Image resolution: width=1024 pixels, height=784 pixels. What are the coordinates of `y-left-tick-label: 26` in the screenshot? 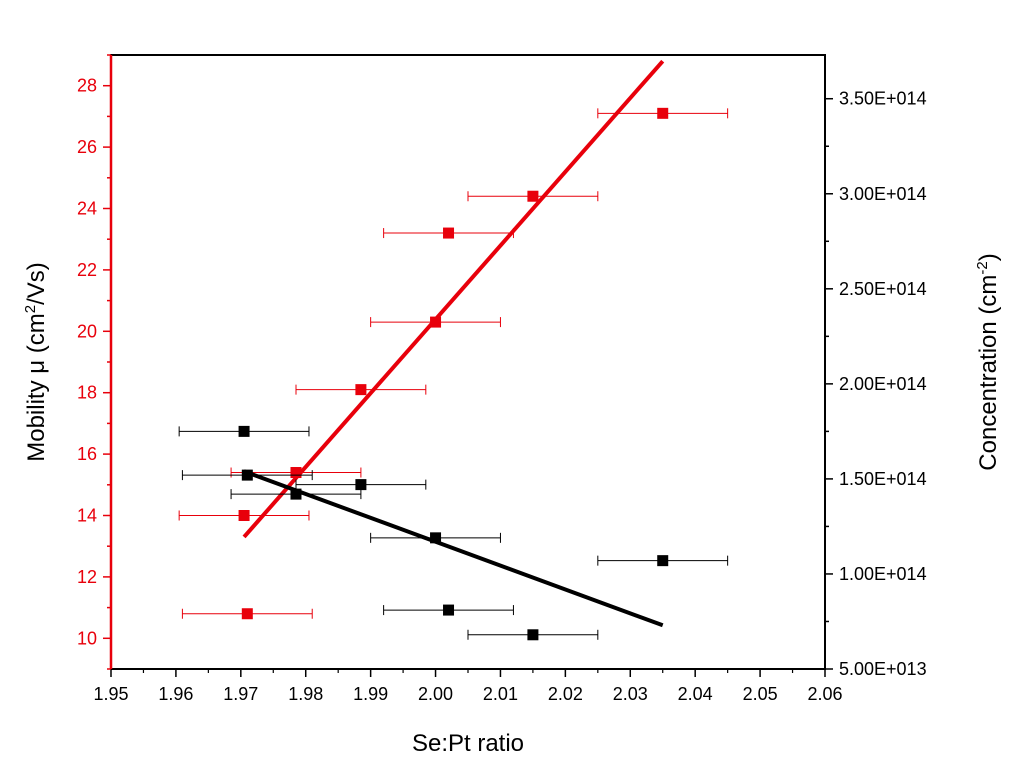 It's located at (87, 147).